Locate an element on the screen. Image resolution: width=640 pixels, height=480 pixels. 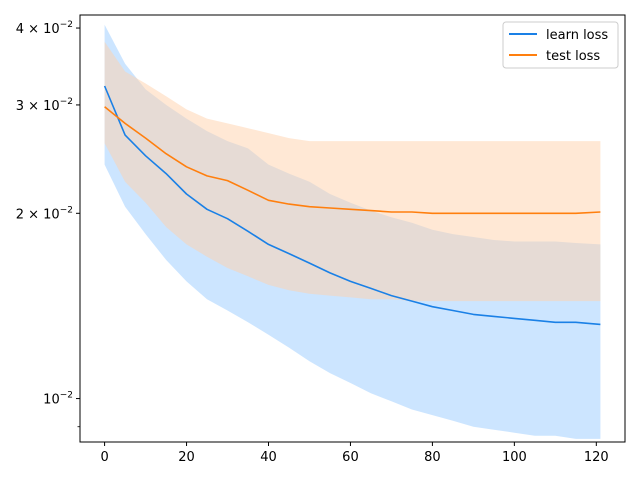
x-tick-label: 40 is located at coordinates (268, 457).